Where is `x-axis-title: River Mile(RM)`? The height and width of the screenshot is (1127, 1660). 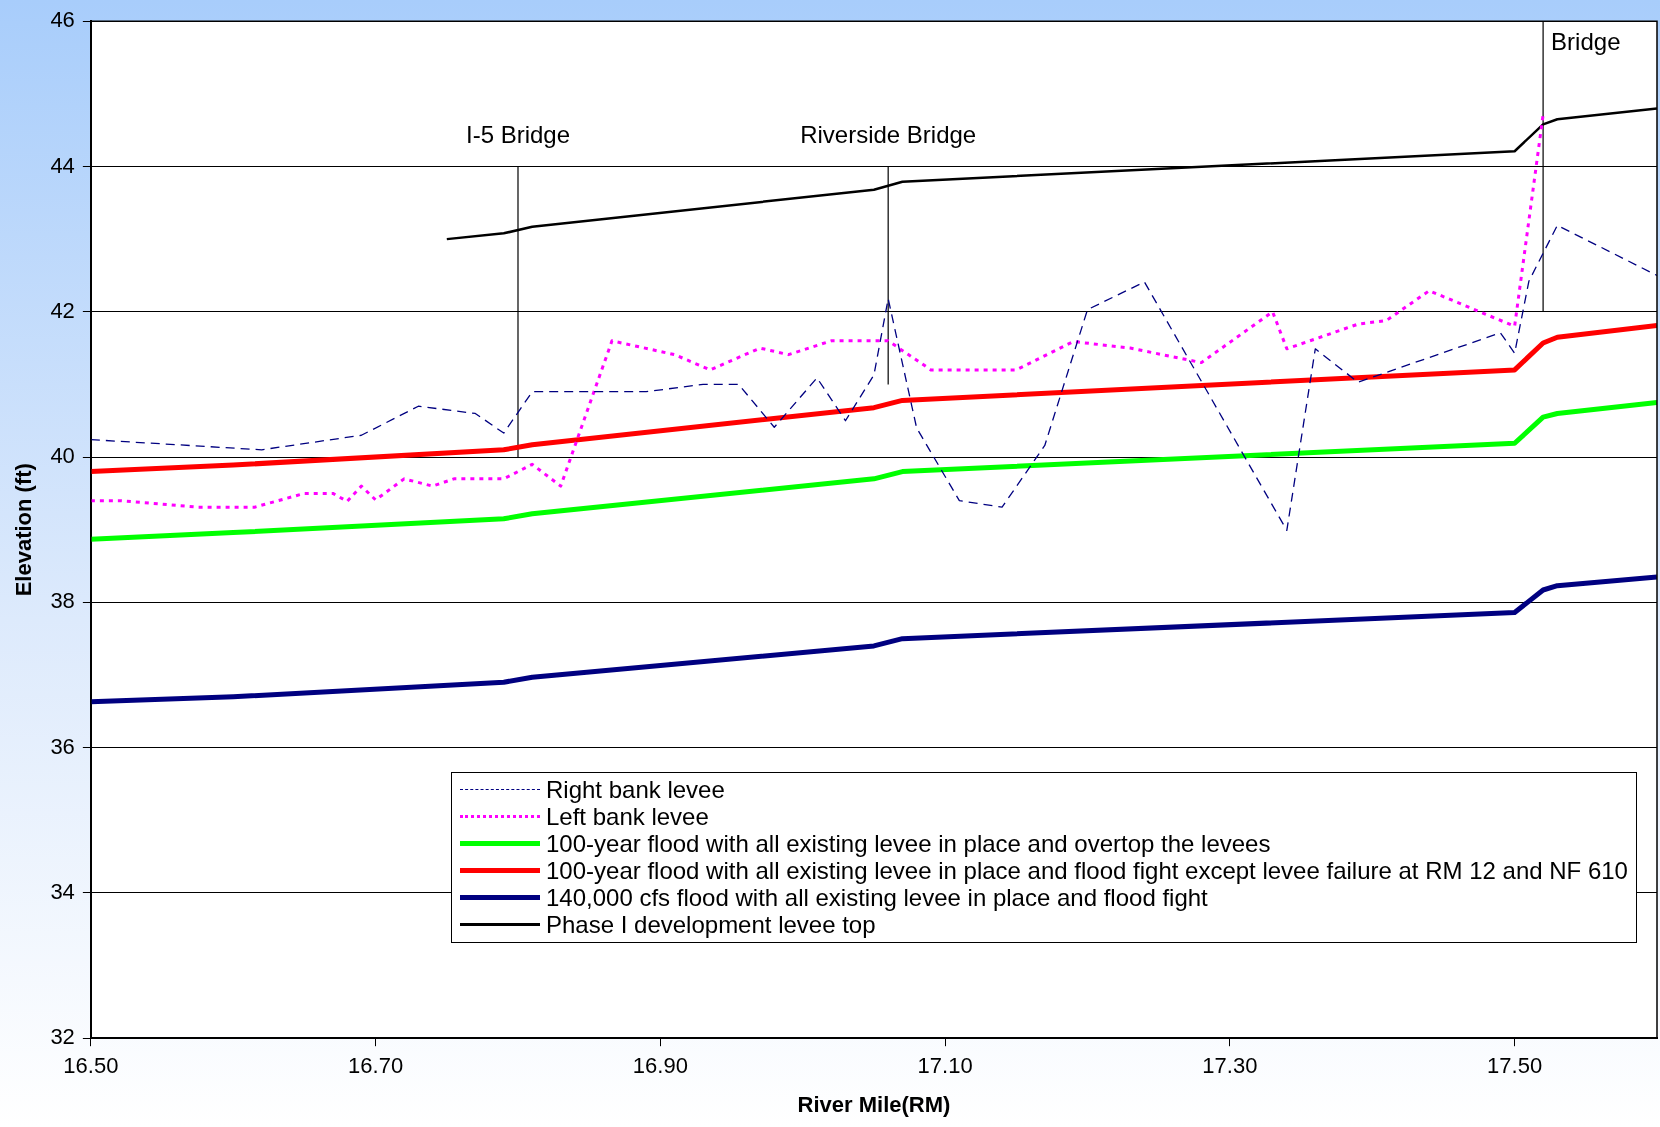
x-axis-title: River Mile(RM) is located at coordinates (874, 1104).